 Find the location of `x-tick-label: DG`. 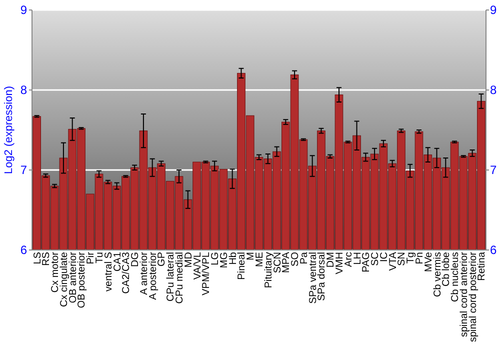

x-tick-label: DG is located at coordinates (136, 259).